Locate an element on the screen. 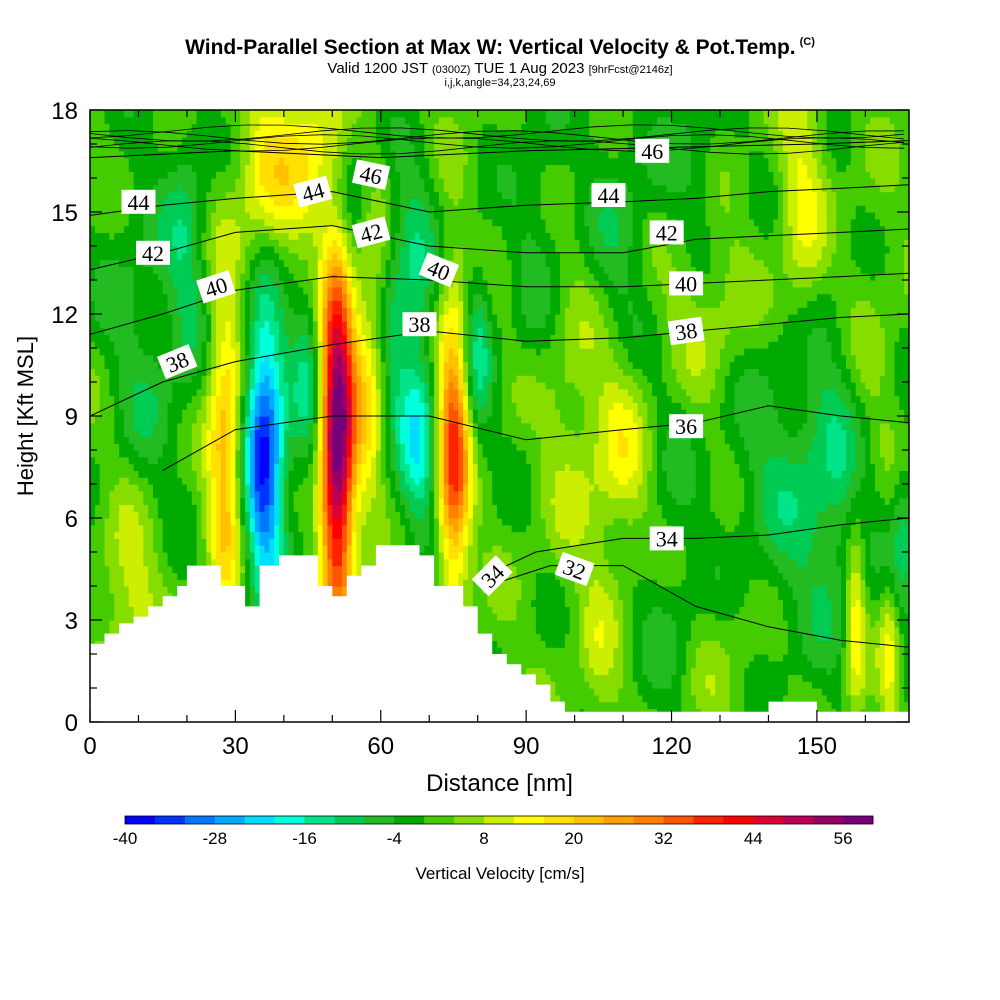 This screenshot has height=1000, width=1000. y-tick-label: 0 is located at coordinates (71, 723).